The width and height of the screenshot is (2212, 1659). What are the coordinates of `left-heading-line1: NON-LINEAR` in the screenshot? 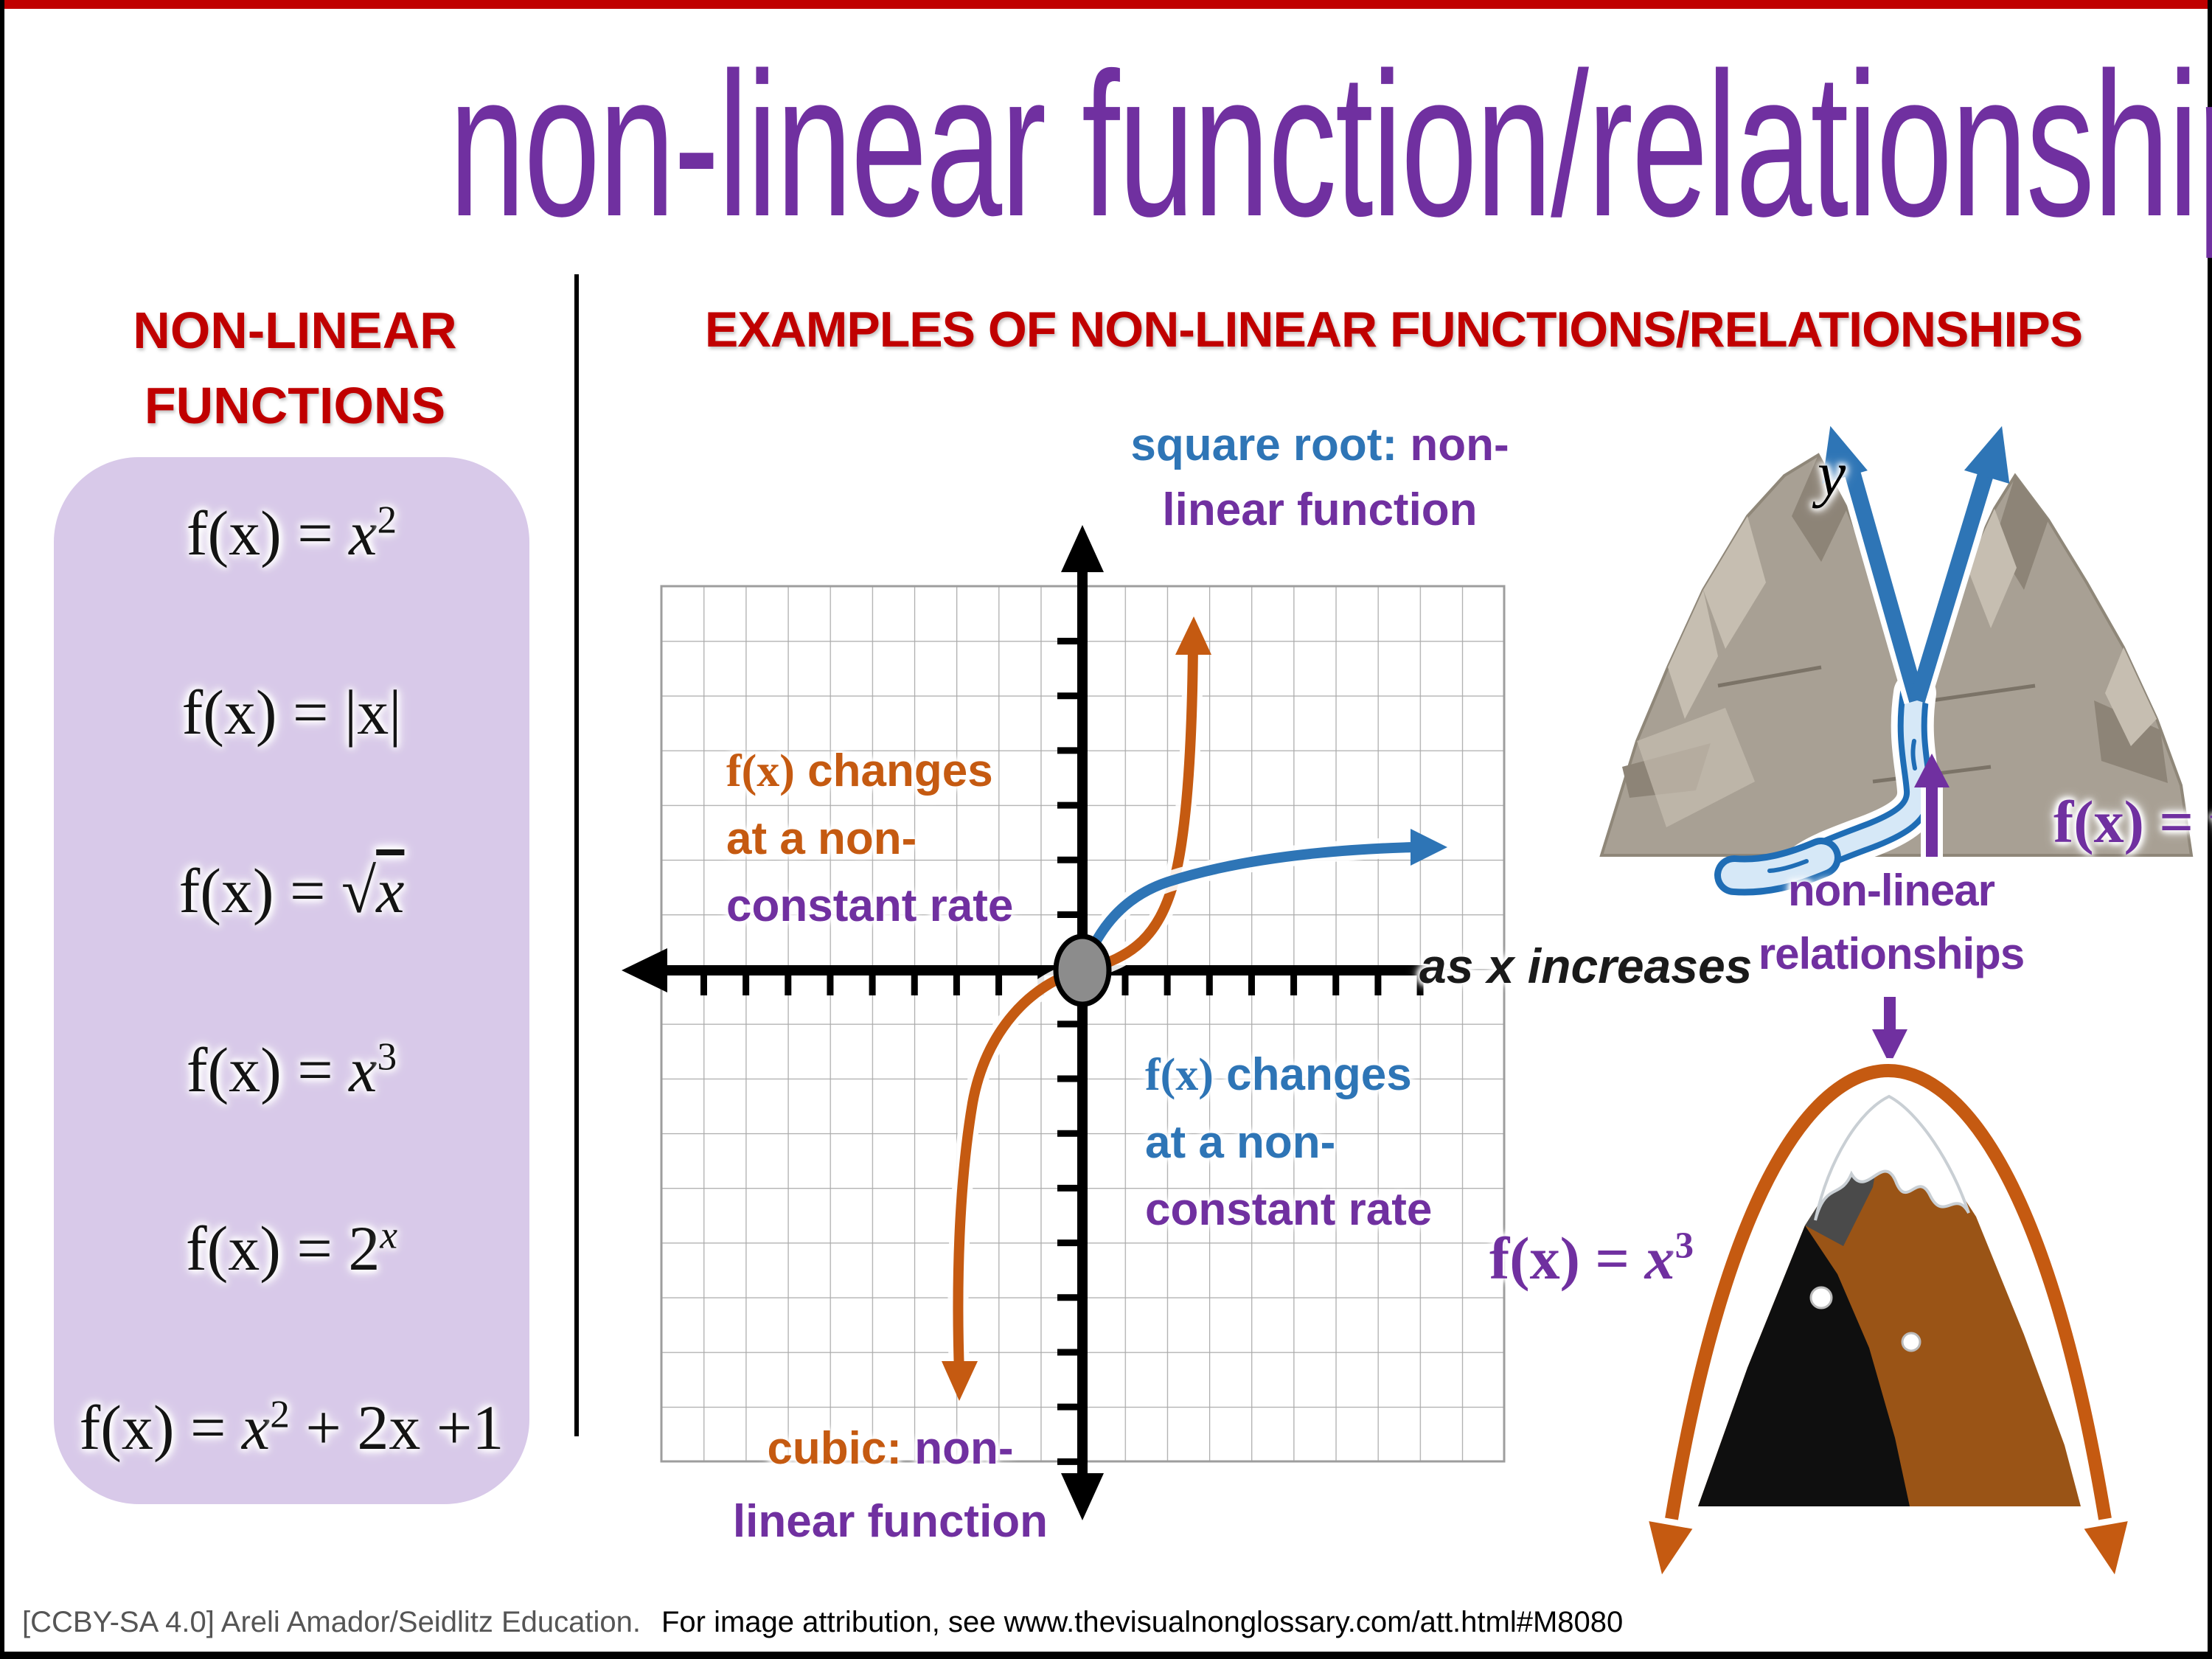 It's located at (295, 330).